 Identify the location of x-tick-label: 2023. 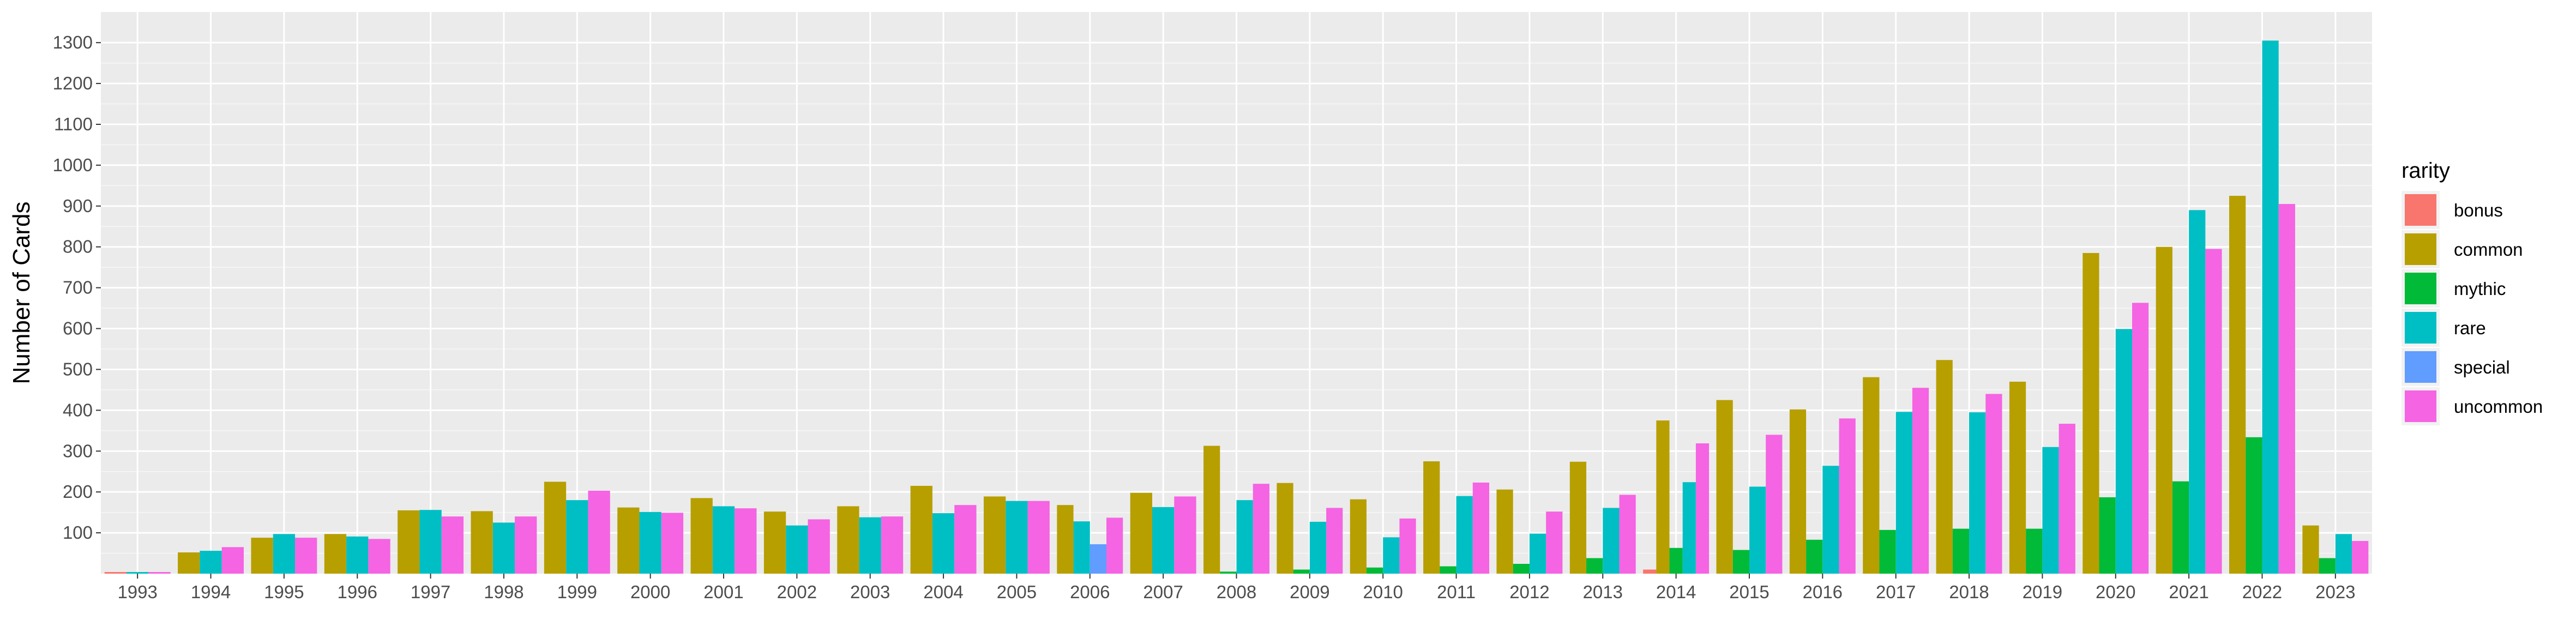
(2335, 592).